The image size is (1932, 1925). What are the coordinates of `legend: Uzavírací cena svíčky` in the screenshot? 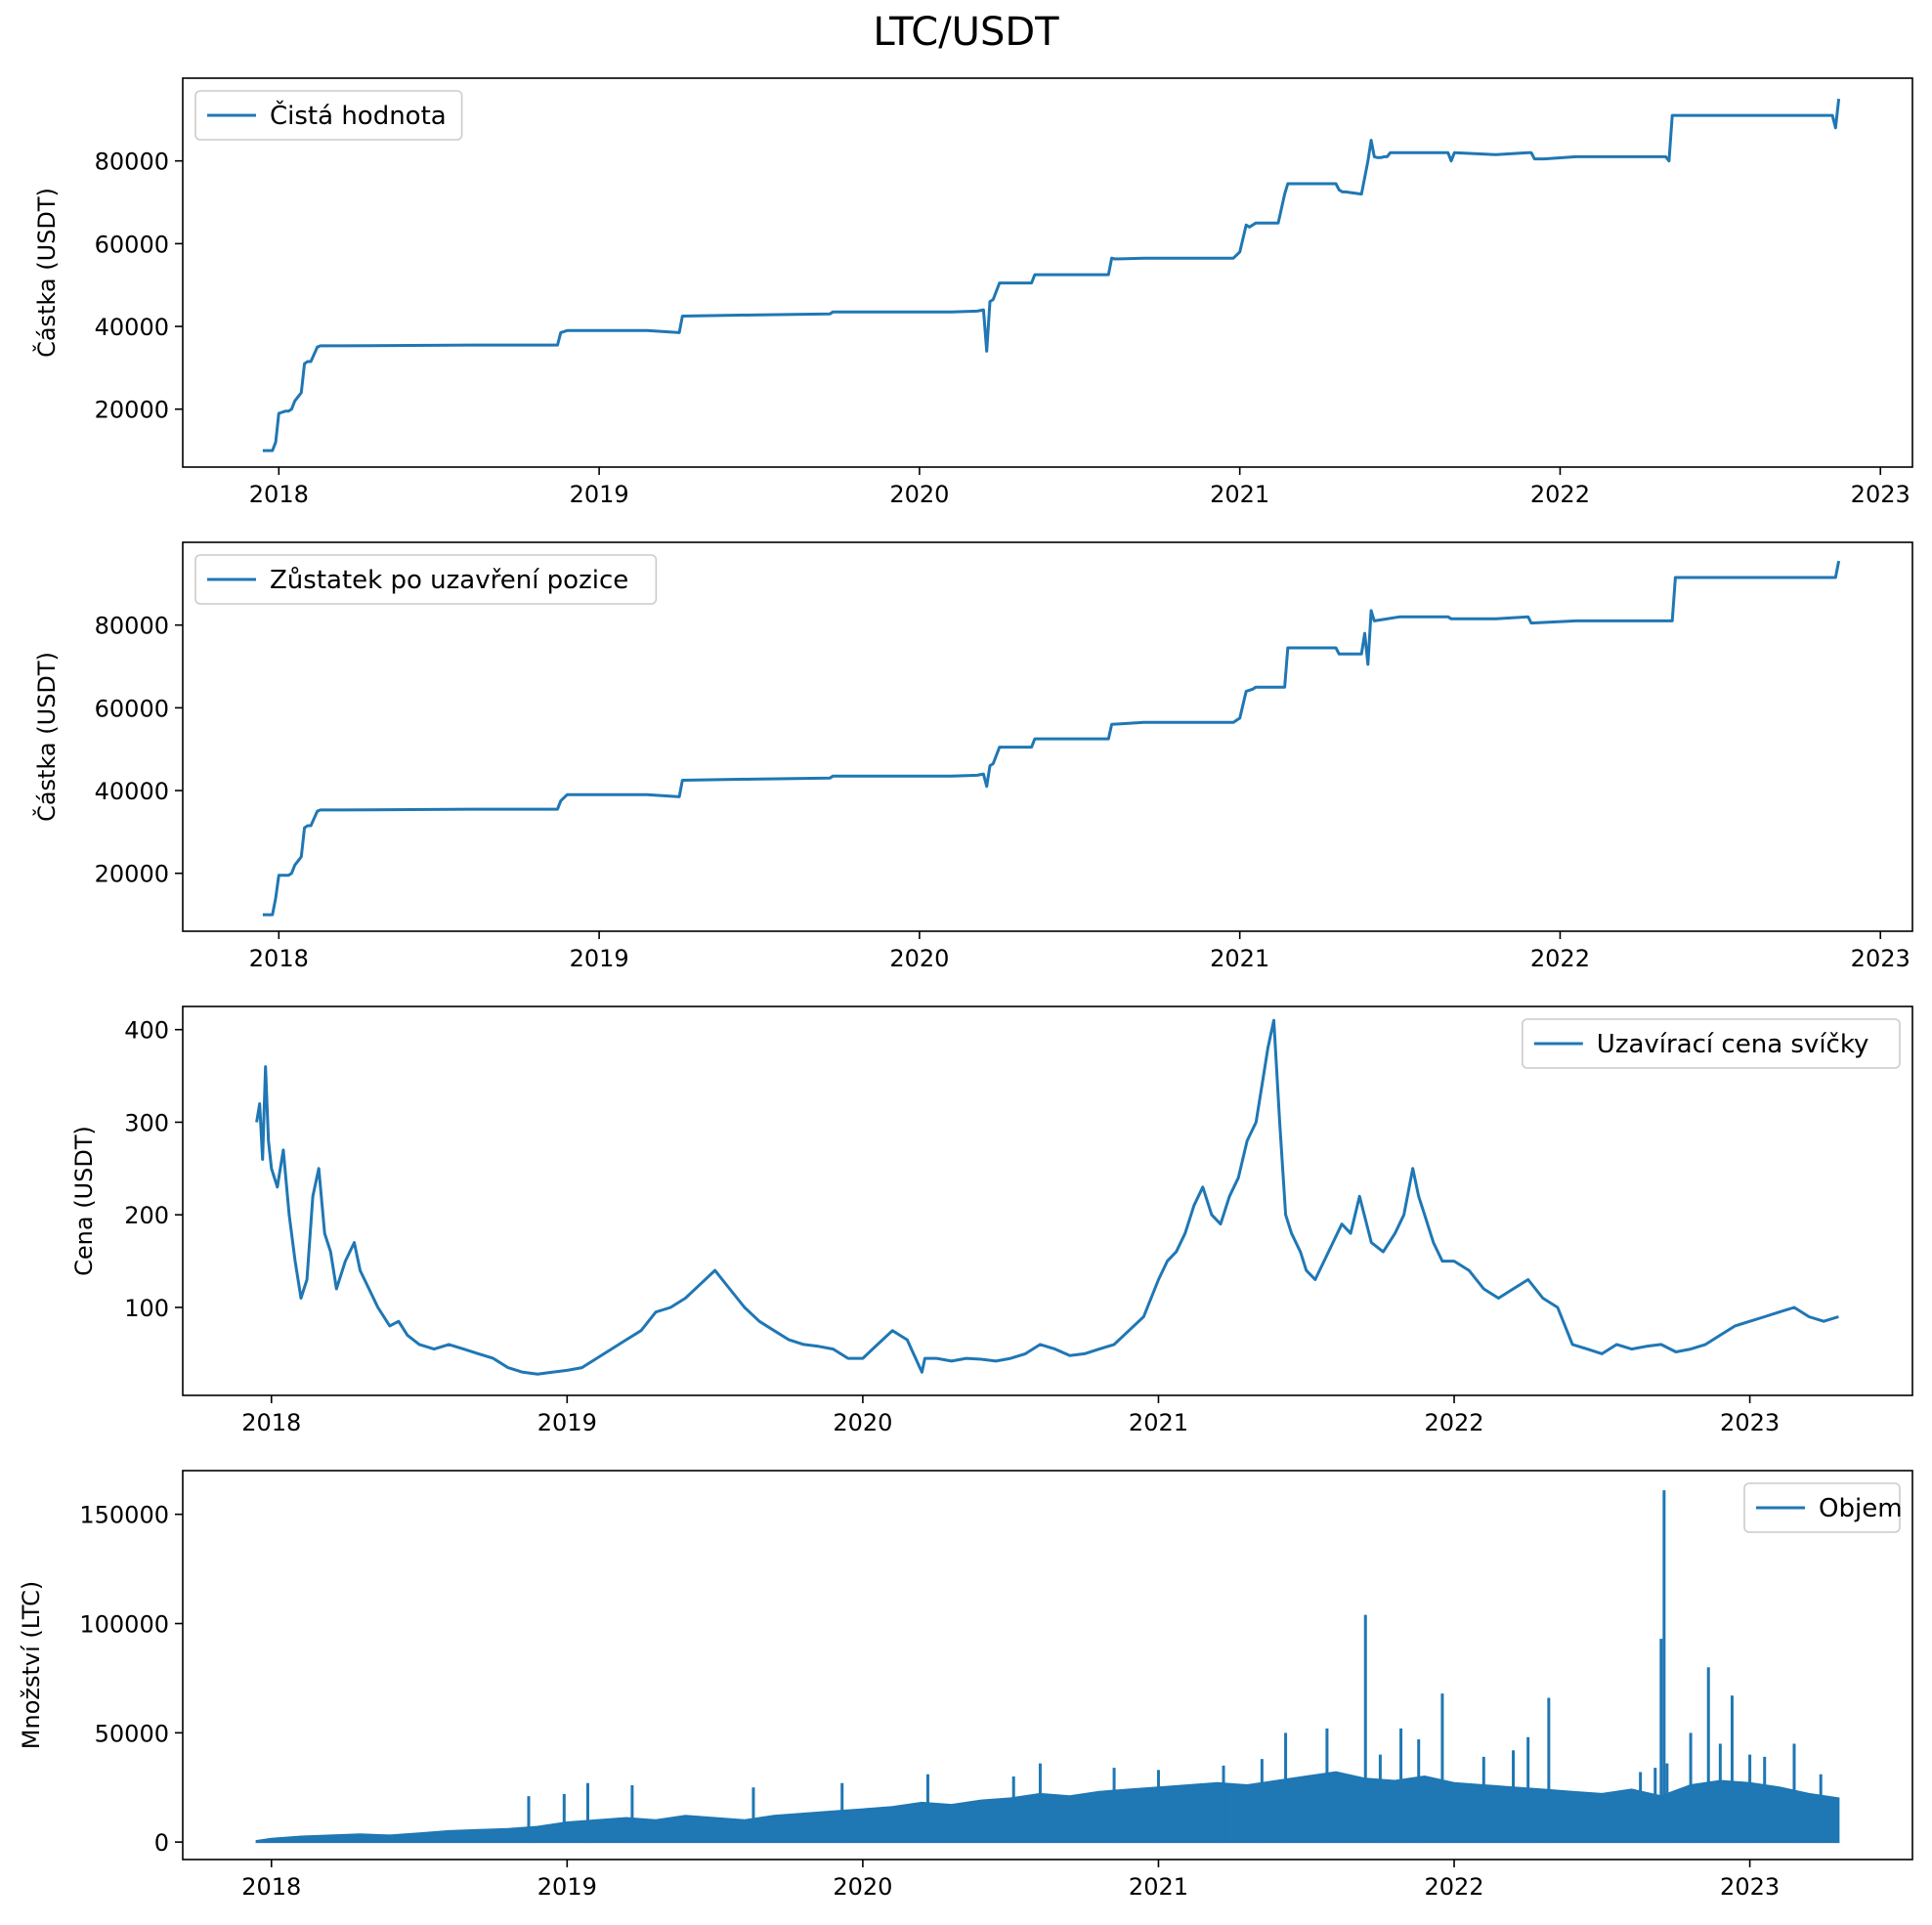 It's located at (1712, 1043).